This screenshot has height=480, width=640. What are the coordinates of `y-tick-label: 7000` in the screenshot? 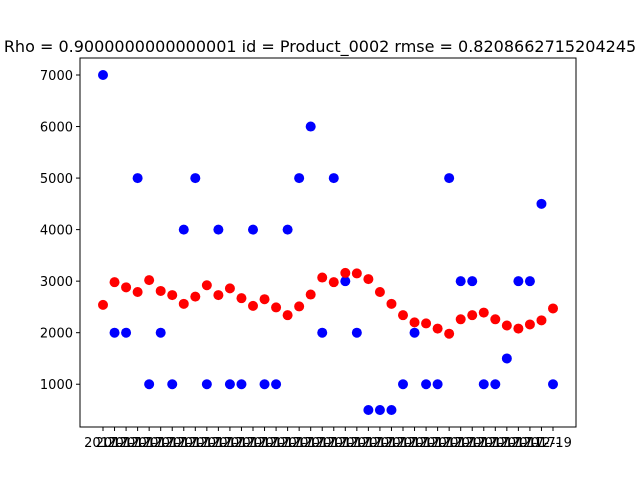 It's located at (56, 76).